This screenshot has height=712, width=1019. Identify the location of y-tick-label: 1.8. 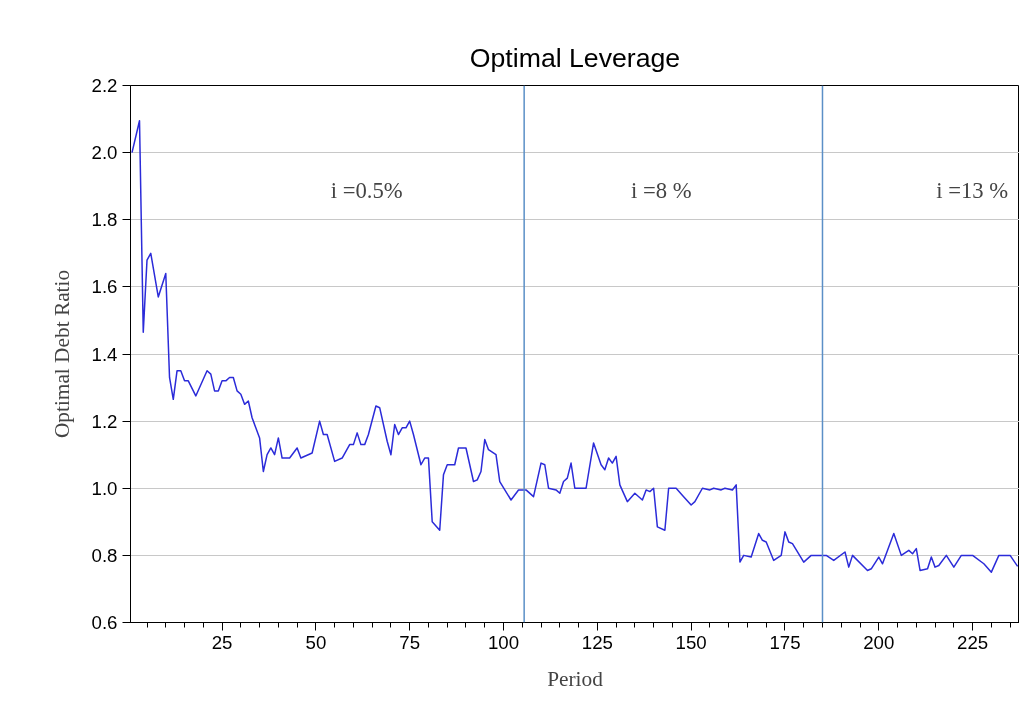
(104, 220).